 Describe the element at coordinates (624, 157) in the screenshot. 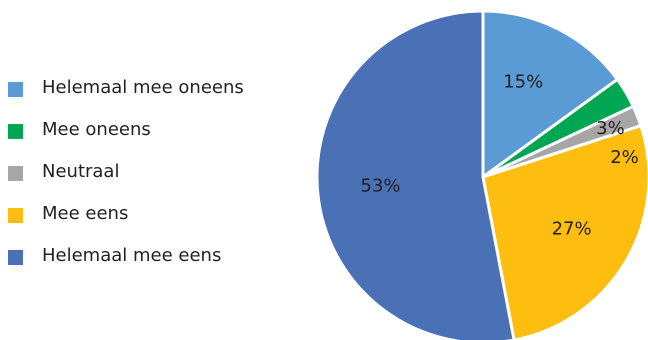

I see `slice-label-neutraal: 2%` at that location.